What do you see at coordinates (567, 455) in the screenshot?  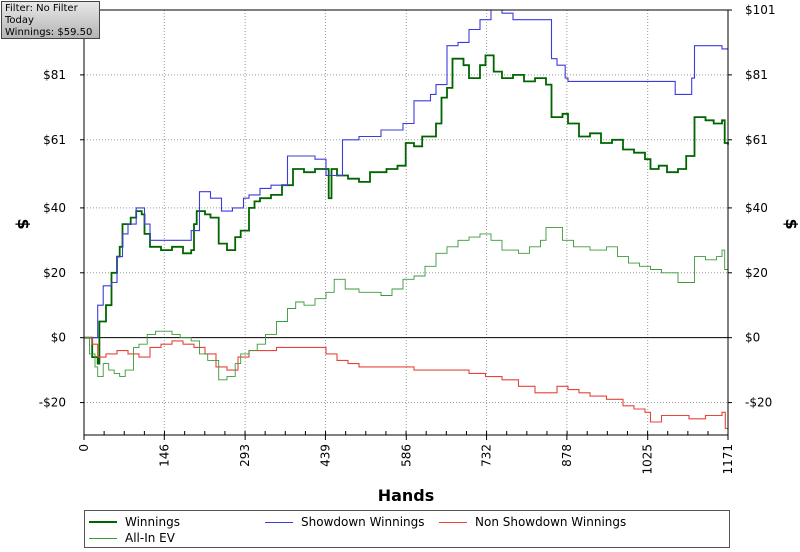 I see `x-tick-label: 878` at bounding box center [567, 455].